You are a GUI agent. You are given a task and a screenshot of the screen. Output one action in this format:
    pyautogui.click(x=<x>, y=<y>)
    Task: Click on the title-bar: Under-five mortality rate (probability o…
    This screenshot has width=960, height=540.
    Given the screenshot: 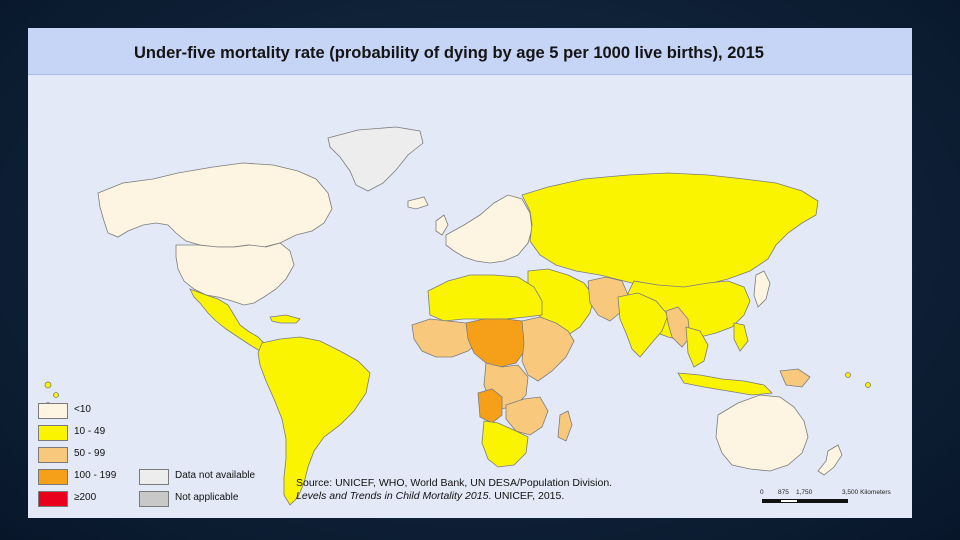 What is the action you would take?
    pyautogui.click(x=470, y=51)
    